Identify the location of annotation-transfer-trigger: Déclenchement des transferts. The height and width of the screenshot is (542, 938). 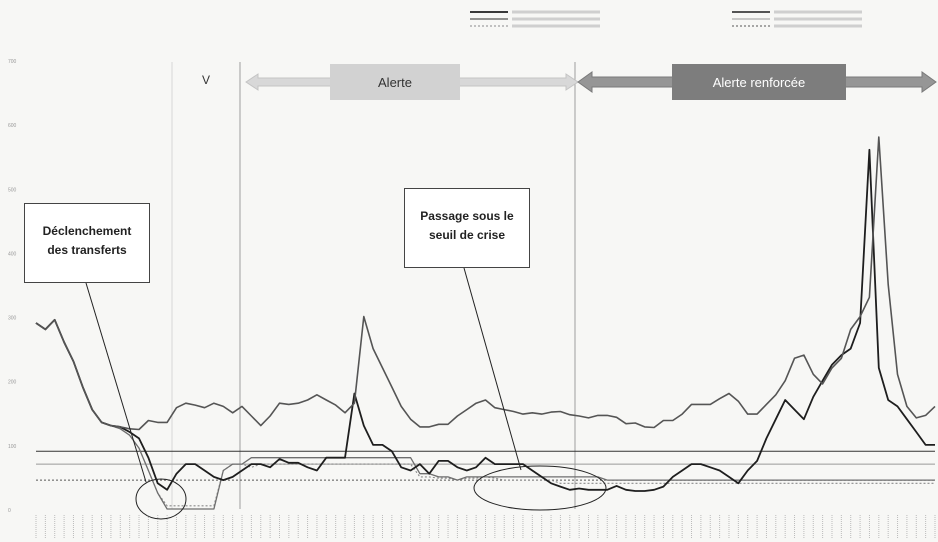
(87, 243).